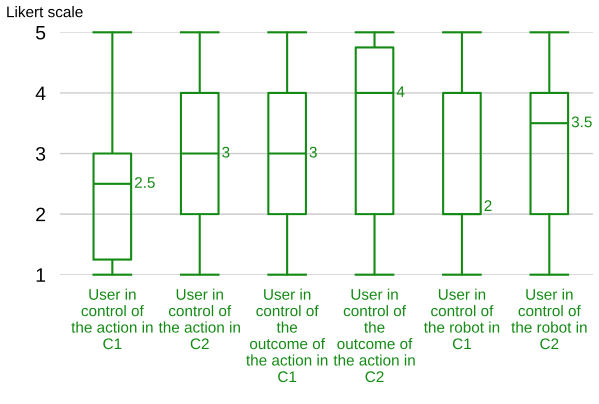  What do you see at coordinates (199, 319) in the screenshot?
I see `x-tick-label: User in control of the action in C2` at bounding box center [199, 319].